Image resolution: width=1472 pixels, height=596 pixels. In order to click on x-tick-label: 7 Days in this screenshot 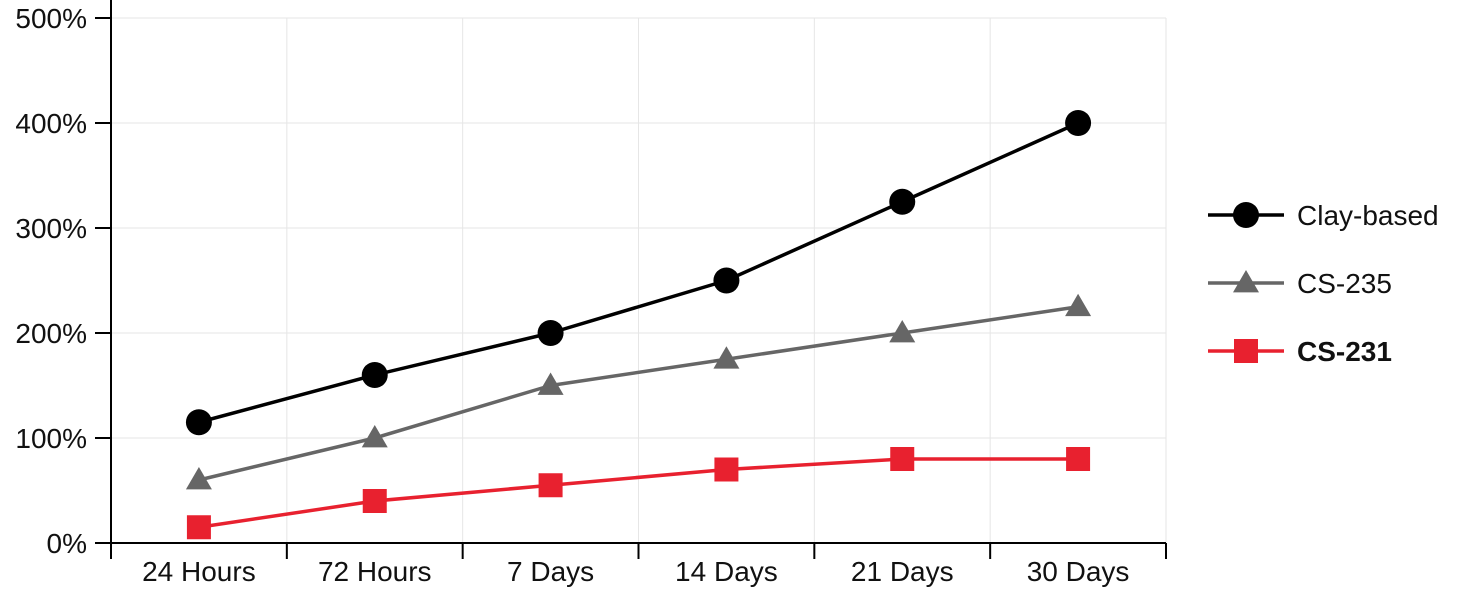, I will do `click(550, 571)`.